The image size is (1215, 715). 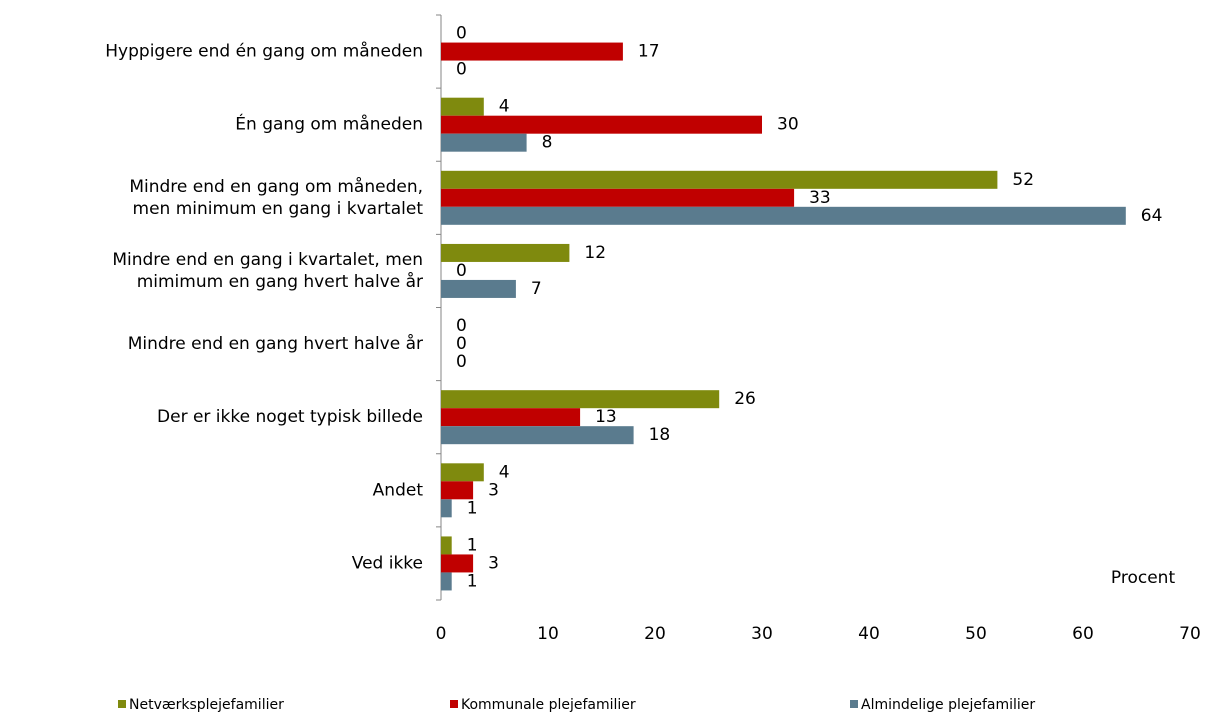 I want to click on y-tick-label-line: Der er ikke noget typisk billede, so click(x=290, y=417).